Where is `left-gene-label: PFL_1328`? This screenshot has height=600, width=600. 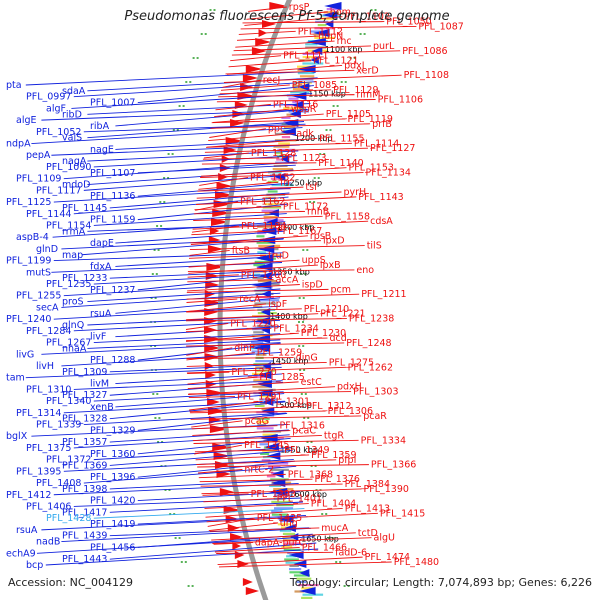 left-gene-label: PFL_1328 is located at coordinates (84, 419).